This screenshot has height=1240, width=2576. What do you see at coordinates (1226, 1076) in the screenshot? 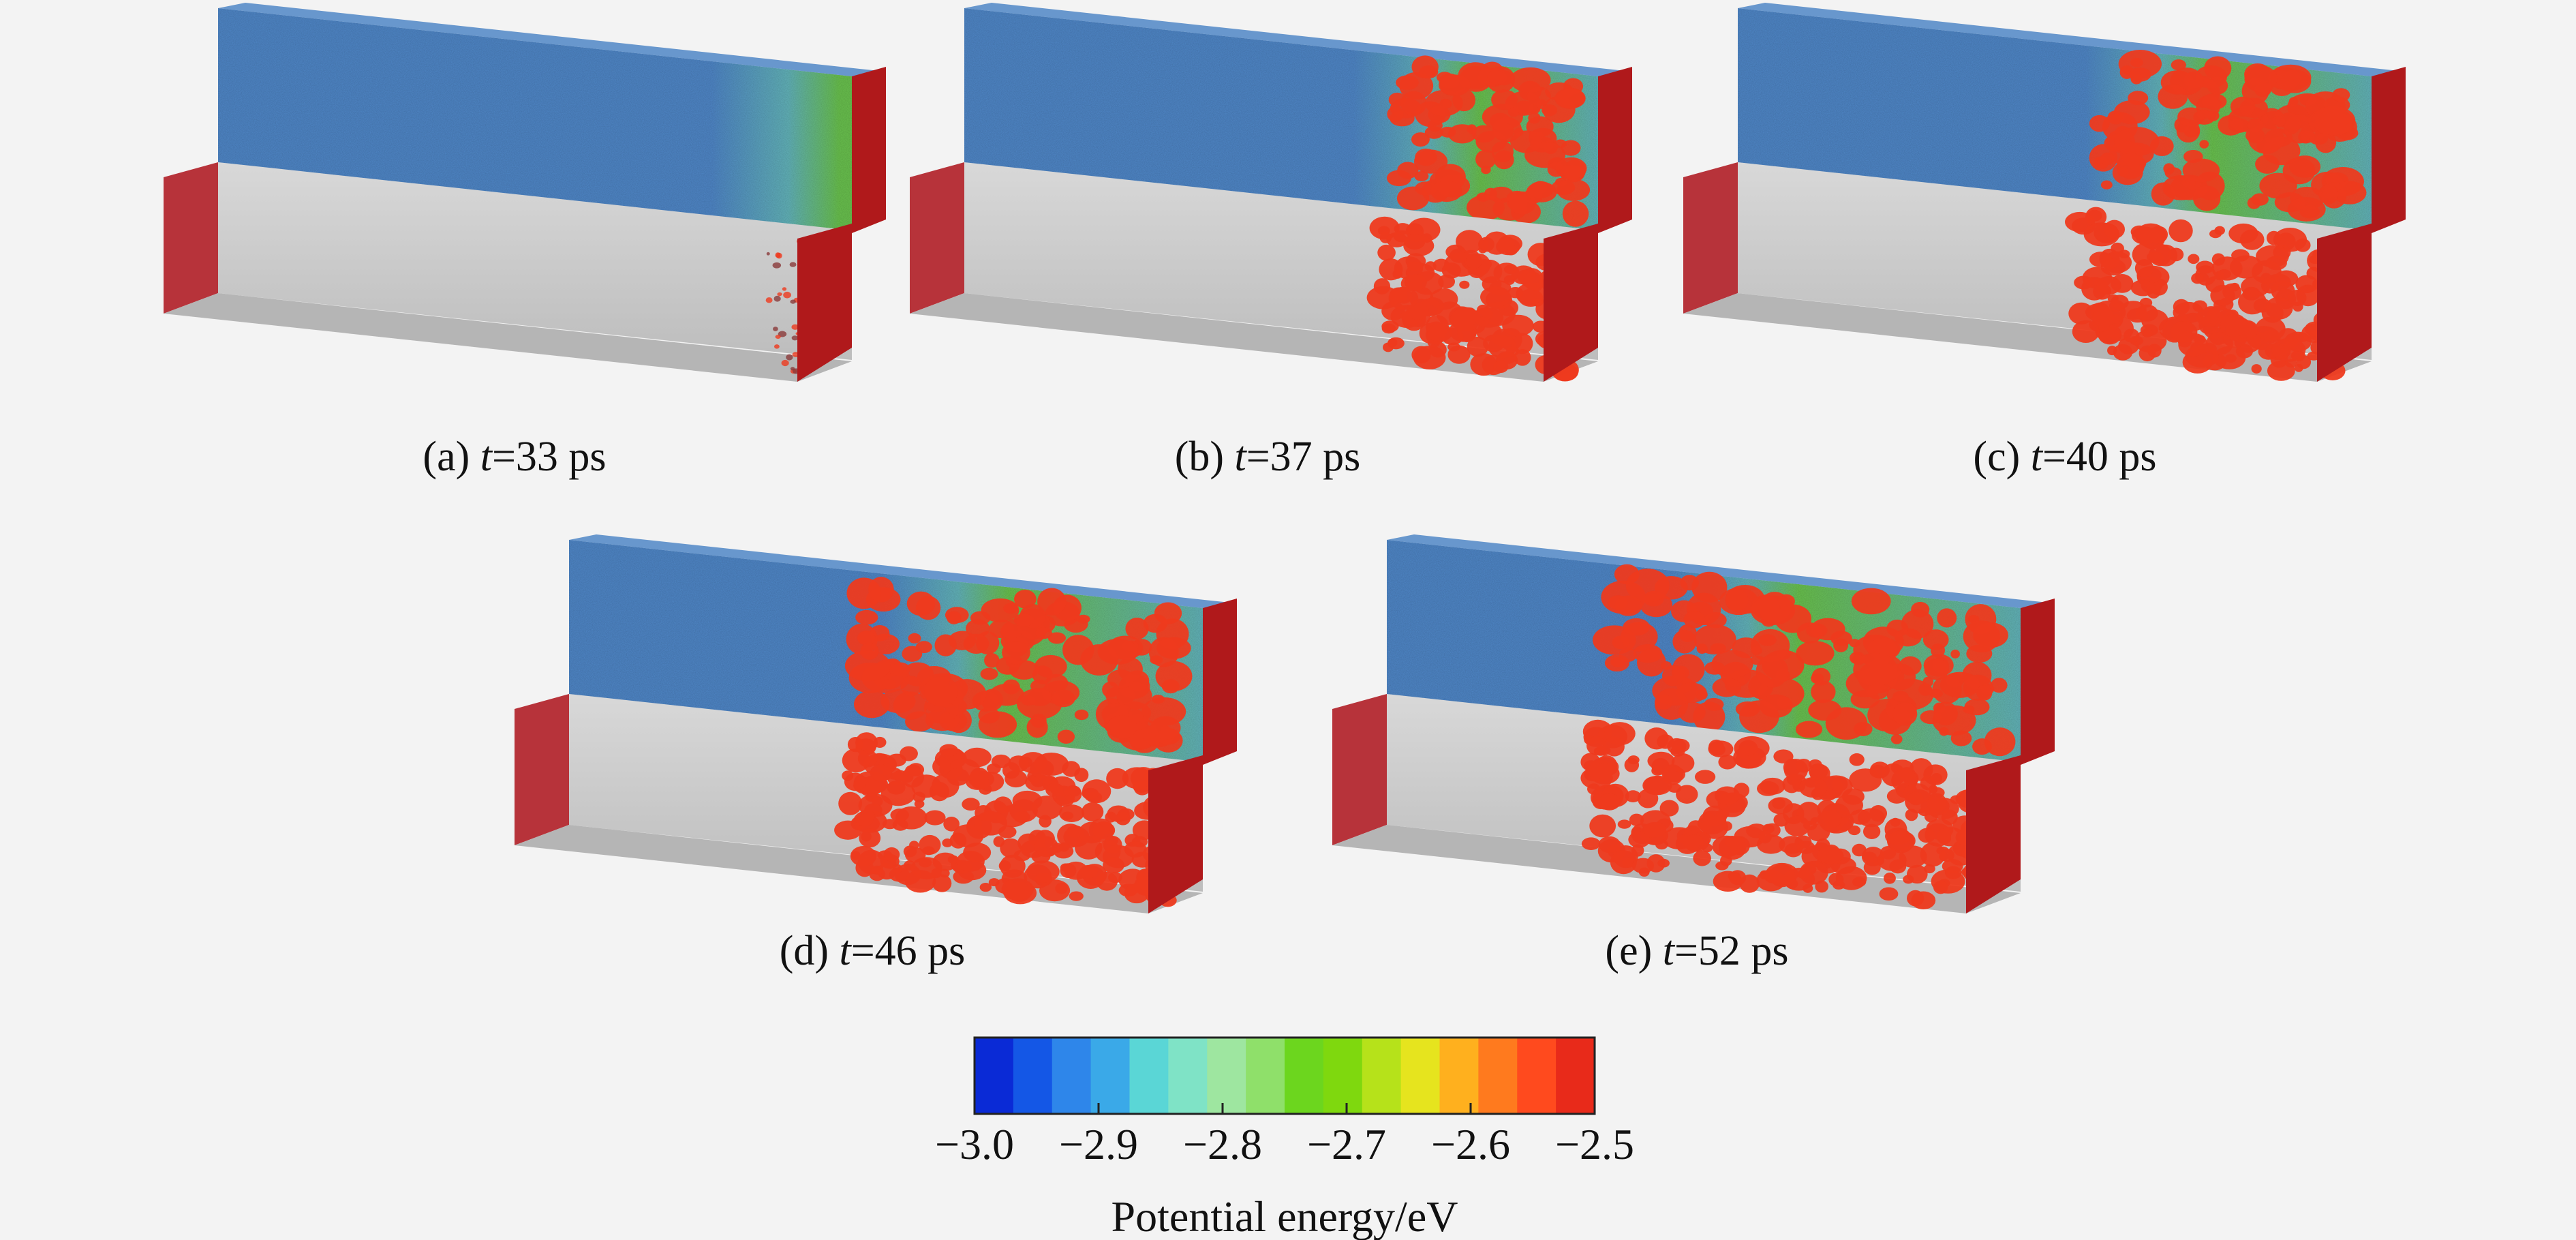
I see `colorbar-swatch` at bounding box center [1226, 1076].